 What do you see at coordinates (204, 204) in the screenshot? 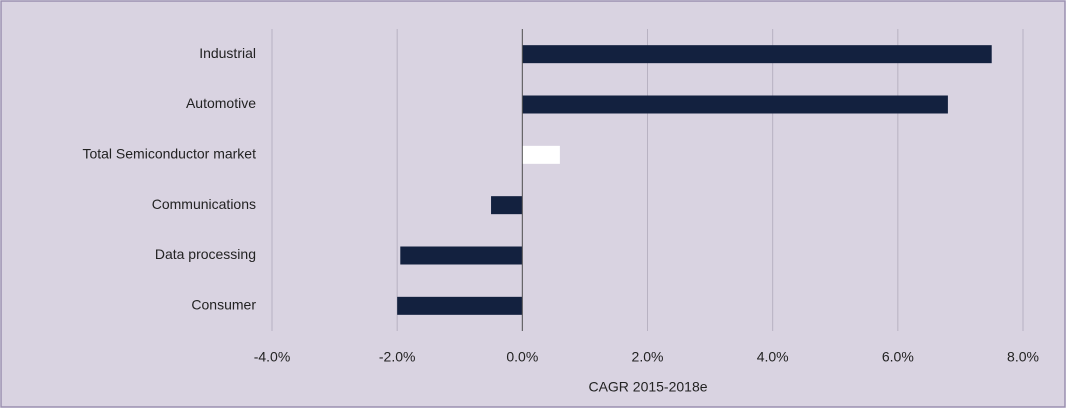
I see `y-tick-label: Communications` at bounding box center [204, 204].